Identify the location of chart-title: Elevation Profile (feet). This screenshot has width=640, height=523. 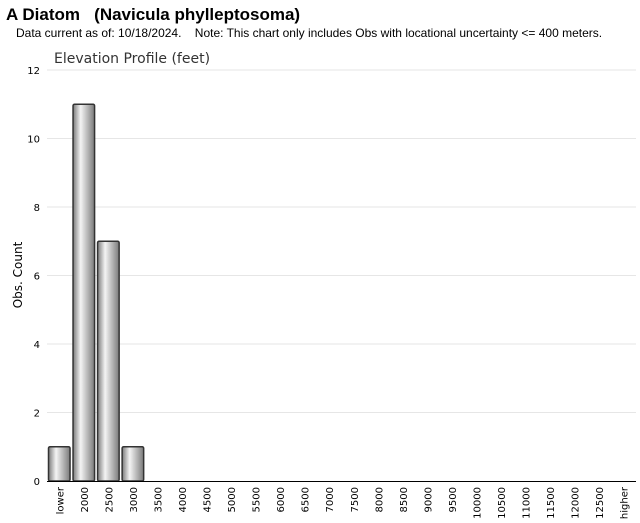
(132, 59).